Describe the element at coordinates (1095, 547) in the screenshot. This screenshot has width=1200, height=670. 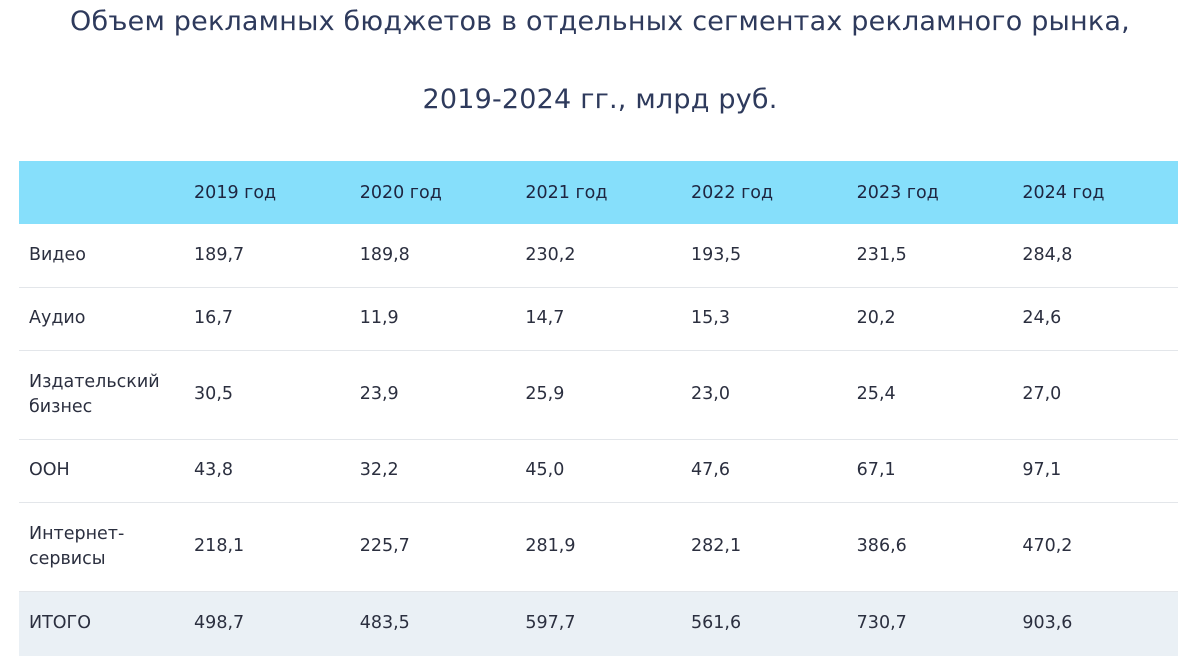
I see `table-cell: 470,2` at that location.